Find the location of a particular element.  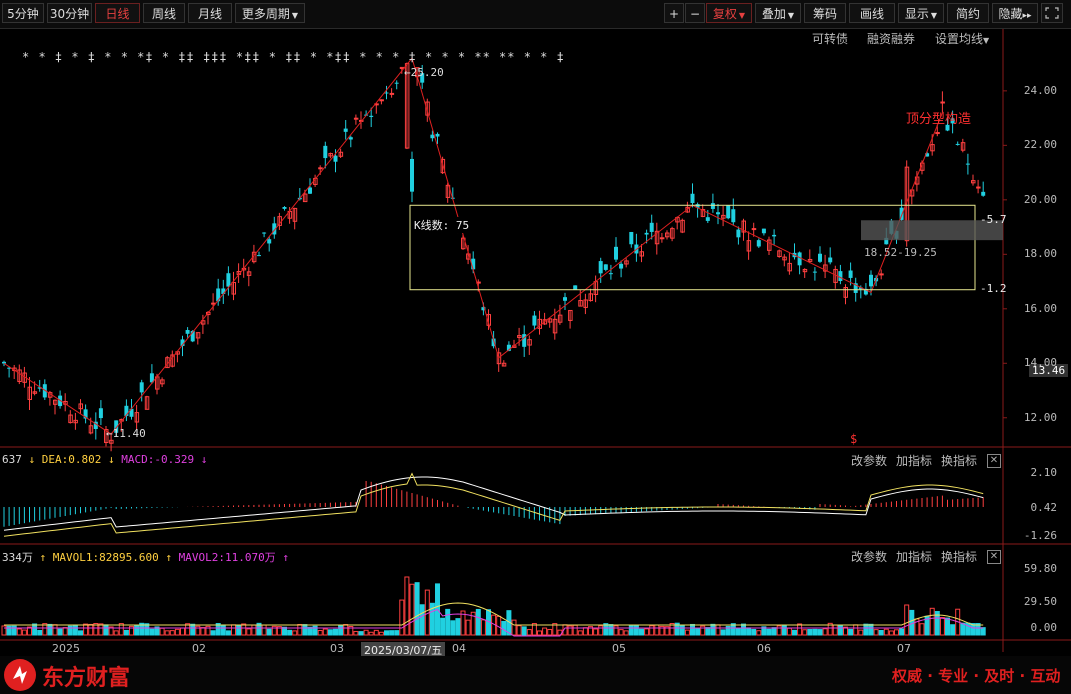

period-week-button: 周线 is located at coordinates (164, 13).